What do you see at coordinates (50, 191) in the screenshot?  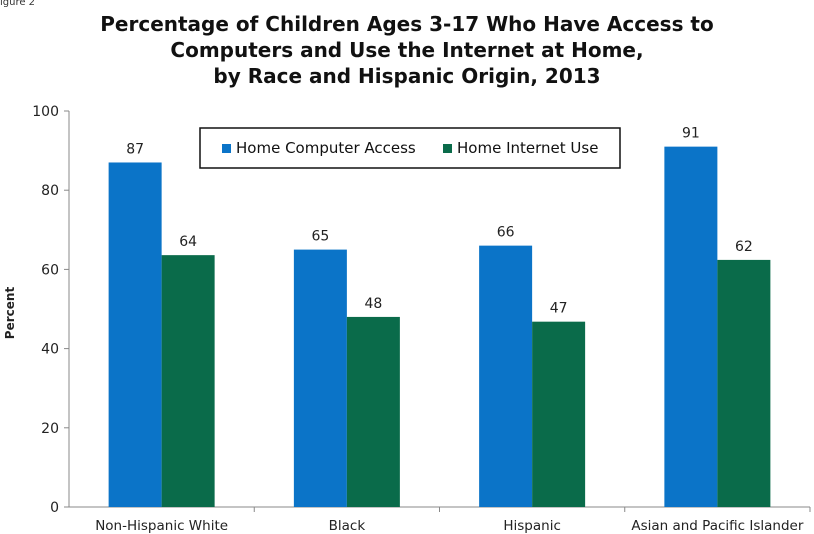 I see `y-tick-label: 80` at bounding box center [50, 191].